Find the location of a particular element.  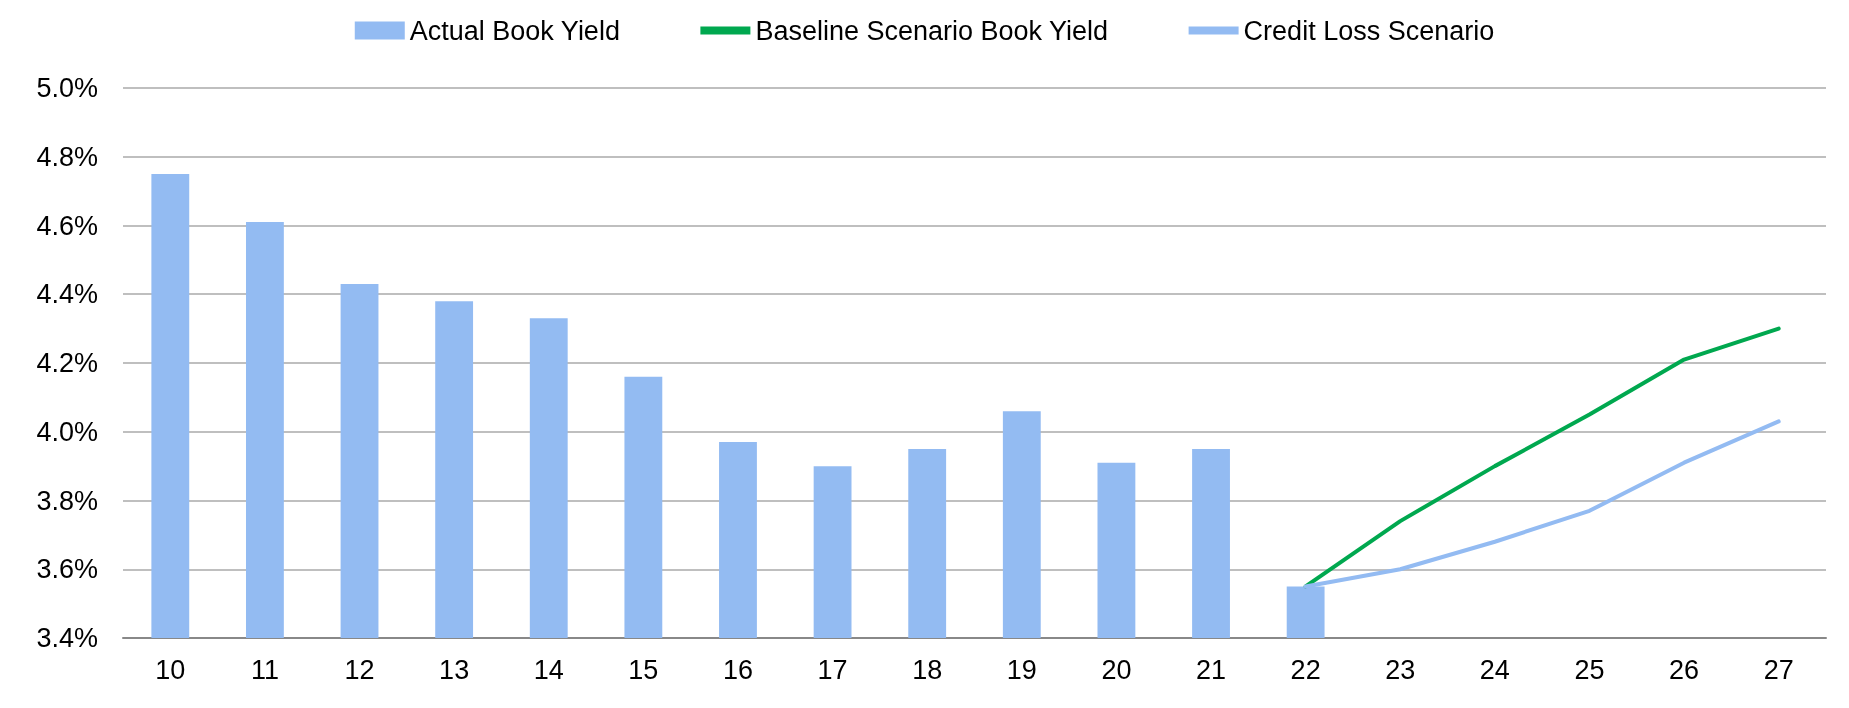

legend-label: Credit Loss Scenario is located at coordinates (1369, 30).